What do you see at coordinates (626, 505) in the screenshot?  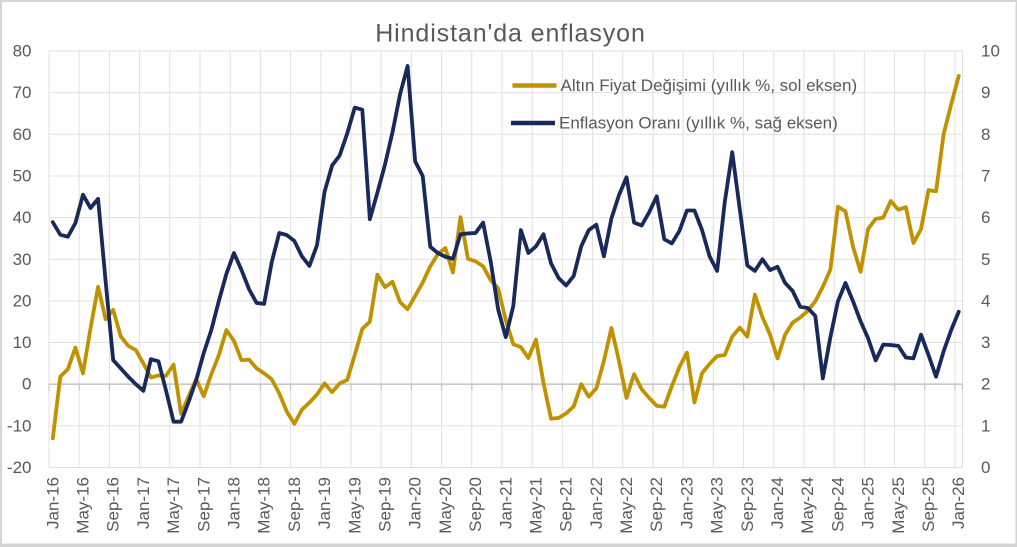 I see `svg-text: May-22` at bounding box center [626, 505].